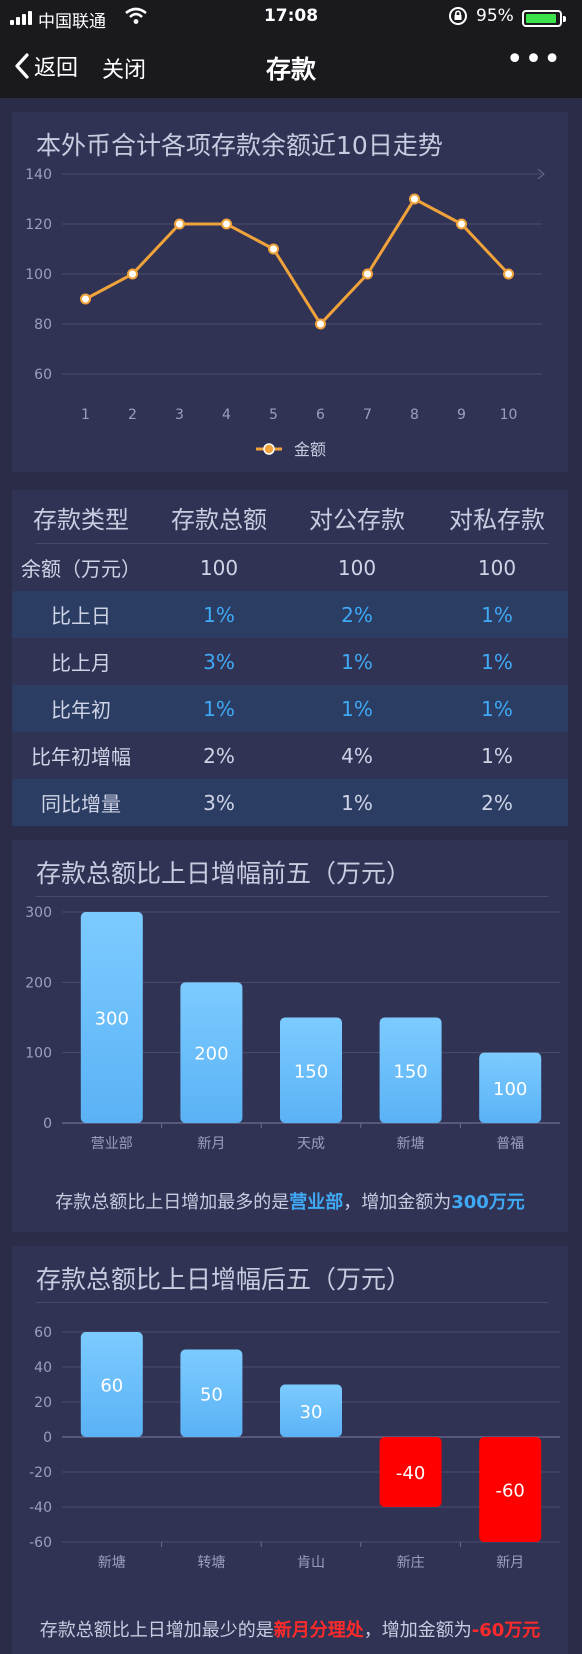  Describe the element at coordinates (290, 69) in the screenshot. I see `page-title: 存款` at that location.